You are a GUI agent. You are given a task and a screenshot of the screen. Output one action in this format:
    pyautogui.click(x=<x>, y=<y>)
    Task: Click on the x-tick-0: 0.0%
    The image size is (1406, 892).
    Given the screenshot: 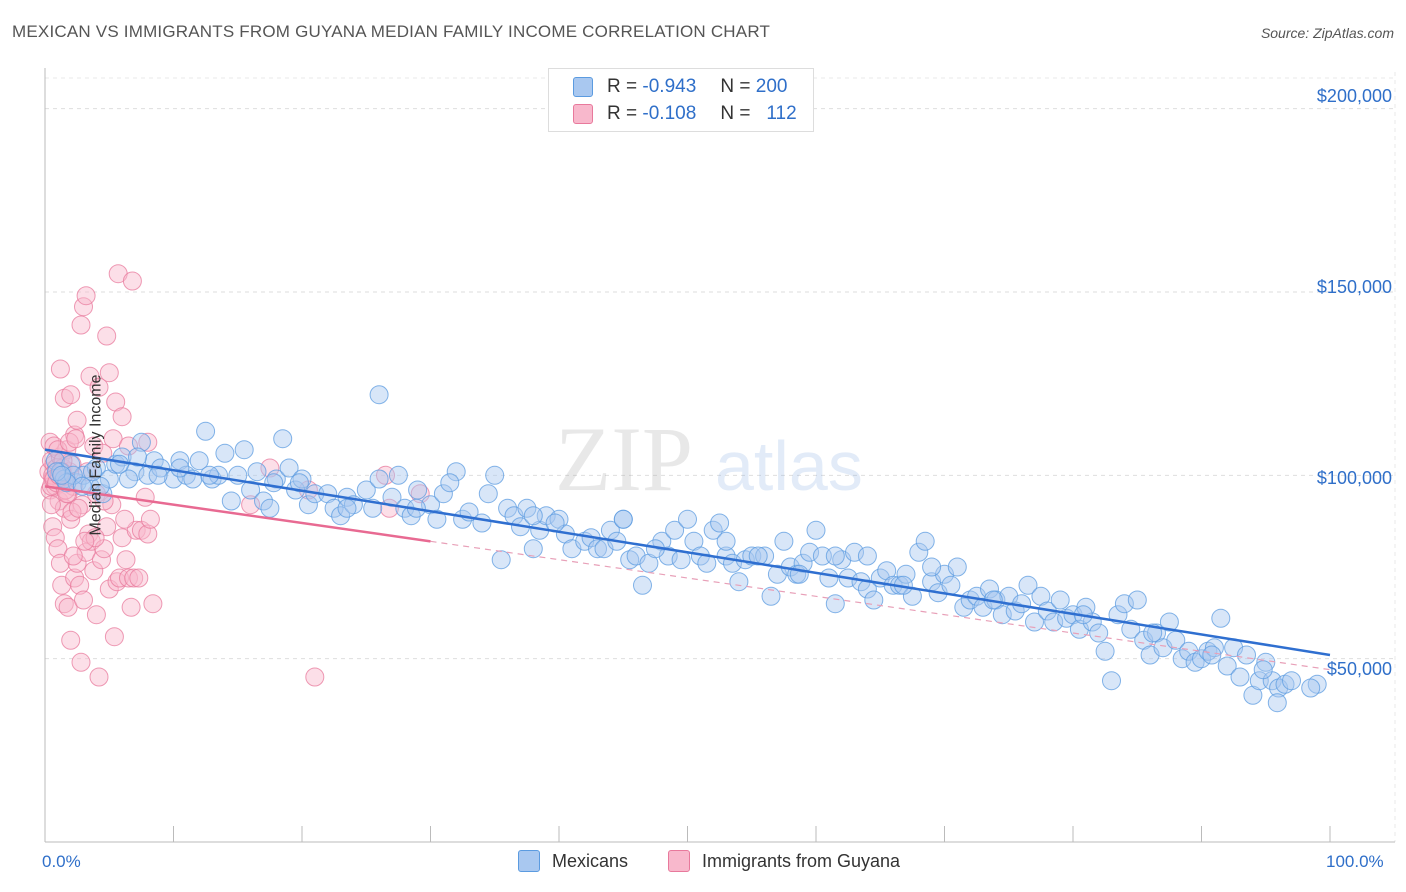 What is the action you would take?
    pyautogui.click(x=61, y=861)
    